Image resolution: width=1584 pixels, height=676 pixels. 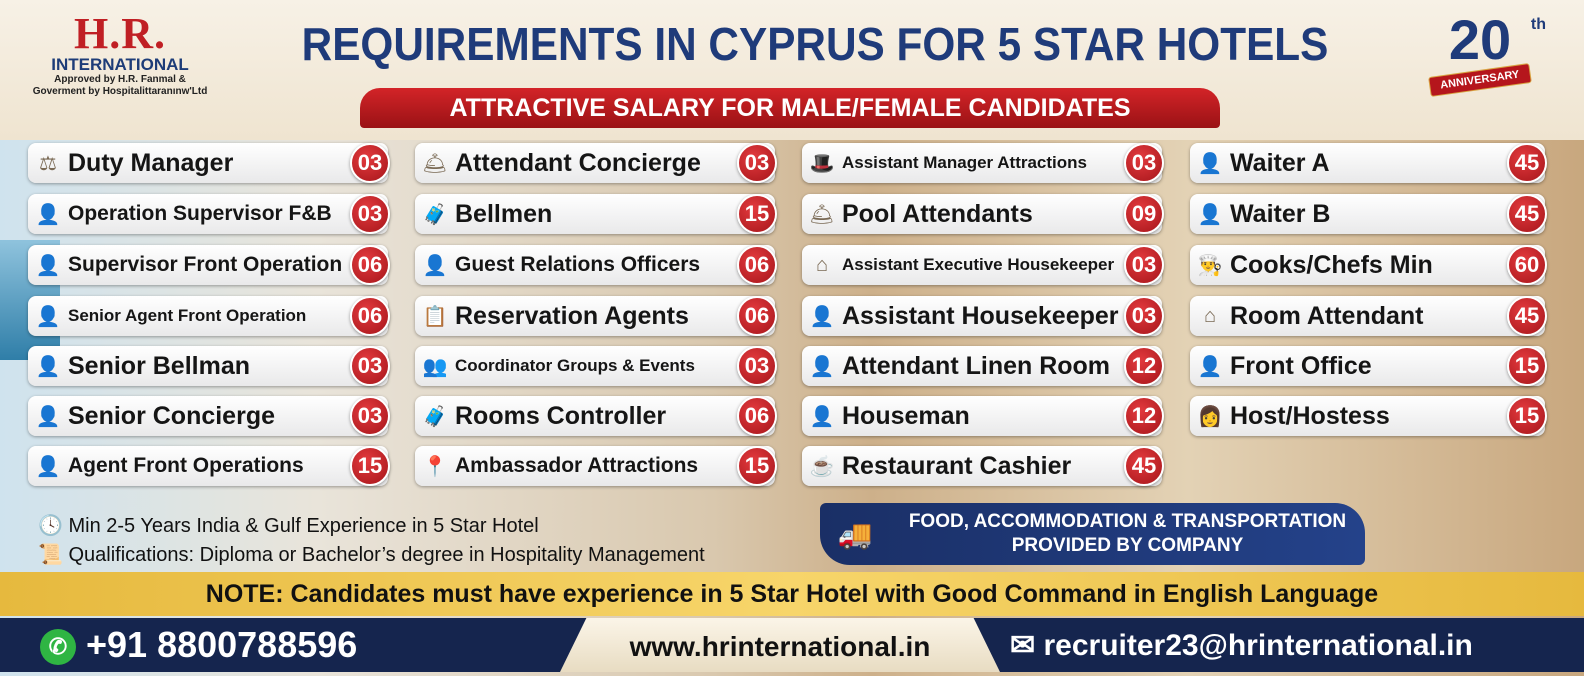 I want to click on job-card: 🧳 Bellmen 15, so click(x=596, y=214).